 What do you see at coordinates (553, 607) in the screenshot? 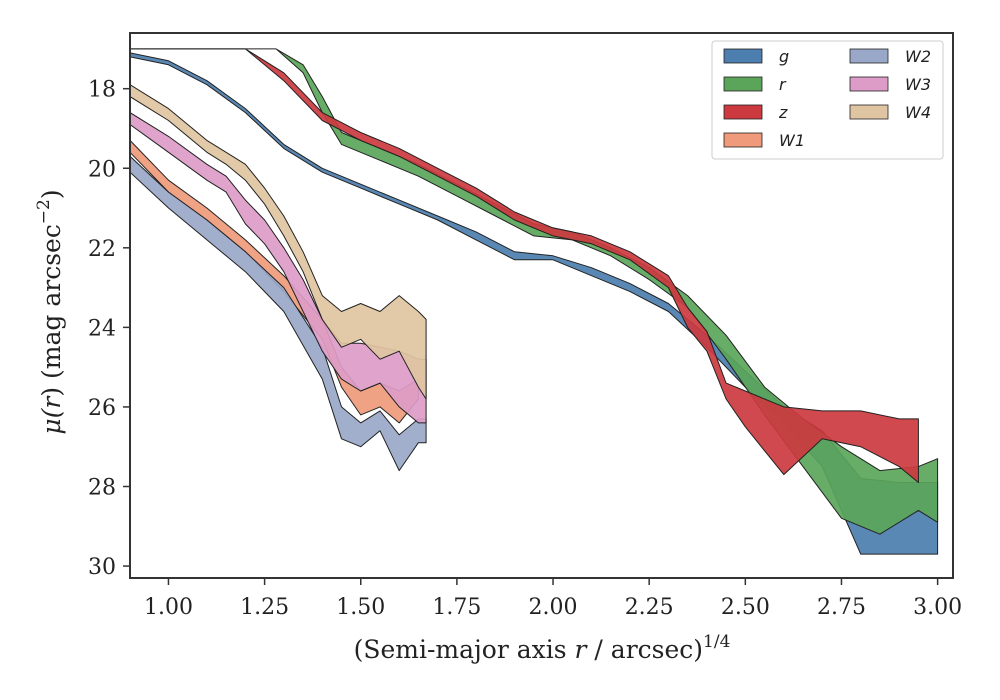
I see `x-tick-label: 2.00` at bounding box center [553, 607].